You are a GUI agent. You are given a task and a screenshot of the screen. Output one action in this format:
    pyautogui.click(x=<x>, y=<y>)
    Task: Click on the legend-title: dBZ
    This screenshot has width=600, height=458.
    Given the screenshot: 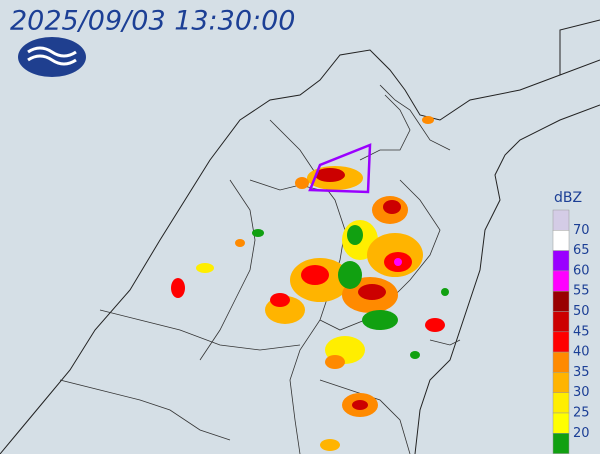 What is the action you would take?
    pyautogui.click(x=568, y=198)
    